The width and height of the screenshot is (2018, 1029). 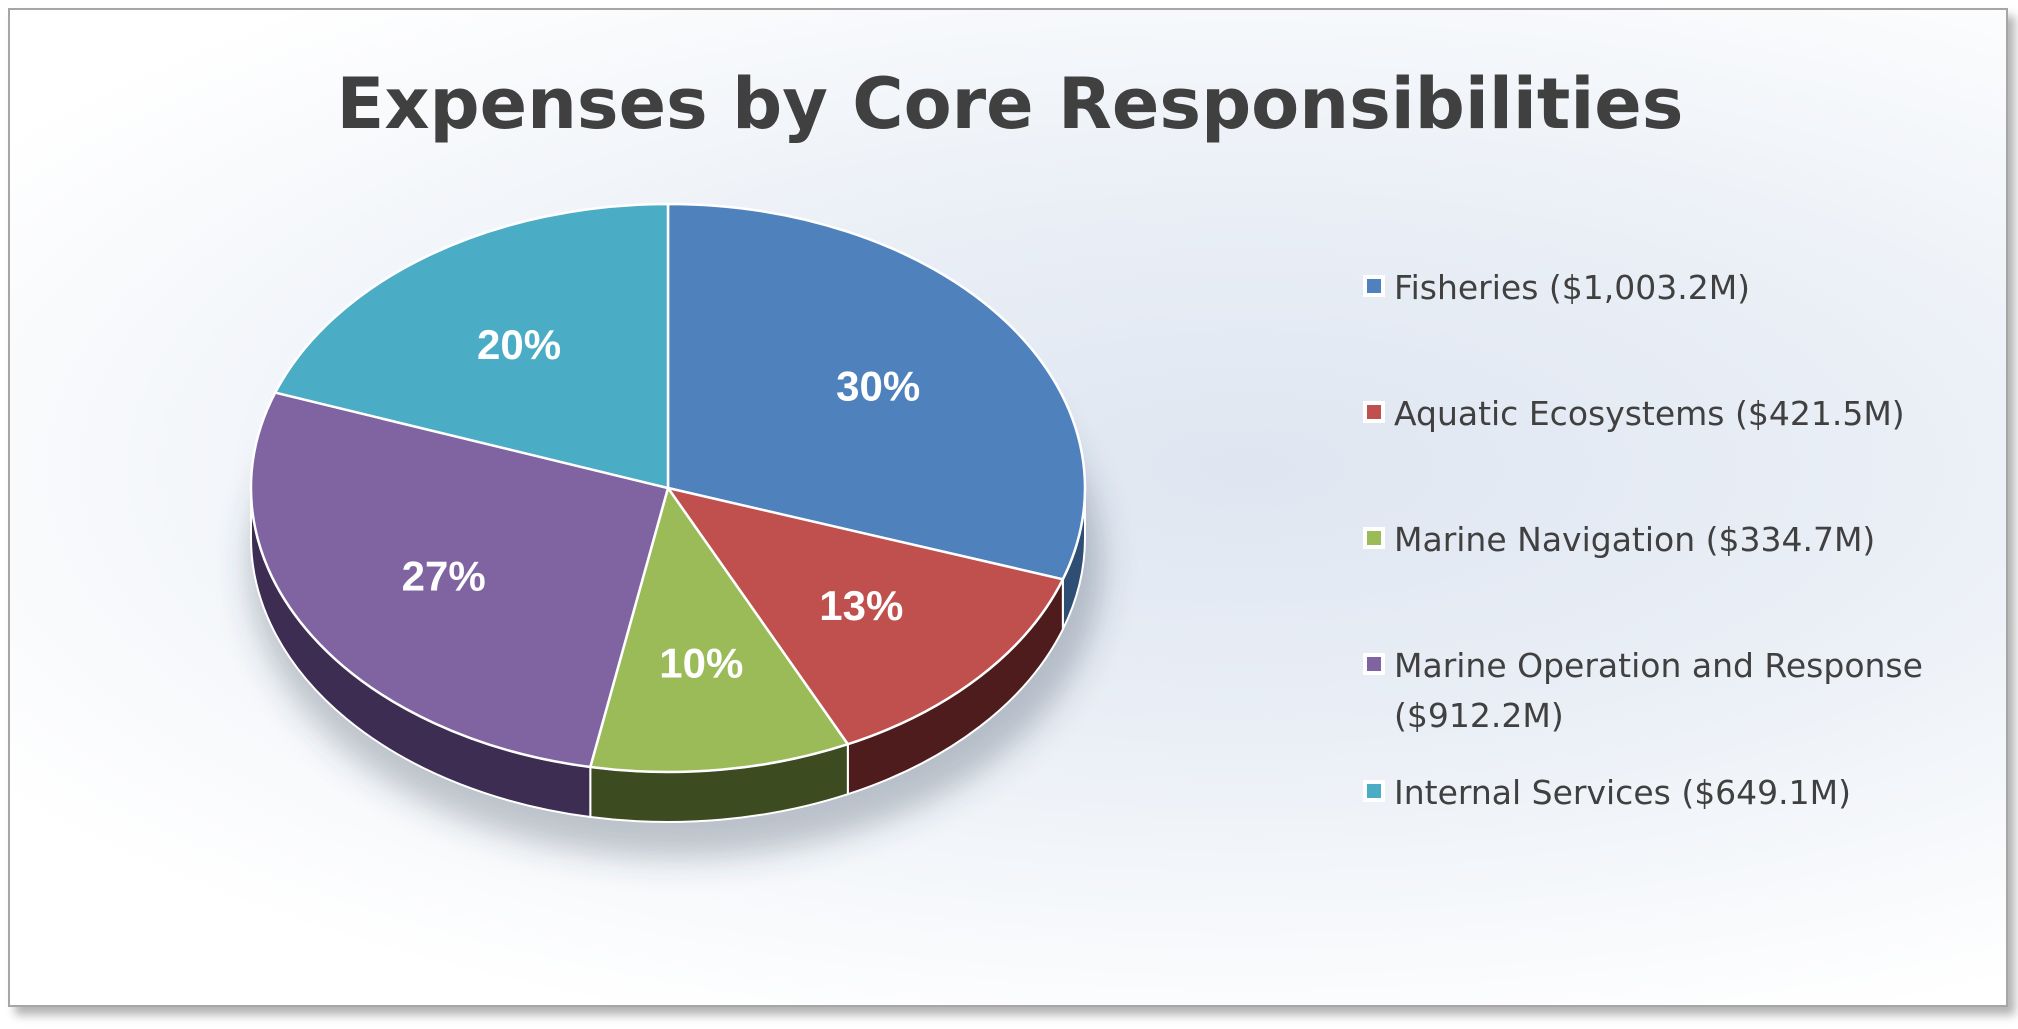 What do you see at coordinates (1622, 792) in the screenshot?
I see `legend-label-4: Internal Services ($649.1M)` at bounding box center [1622, 792].